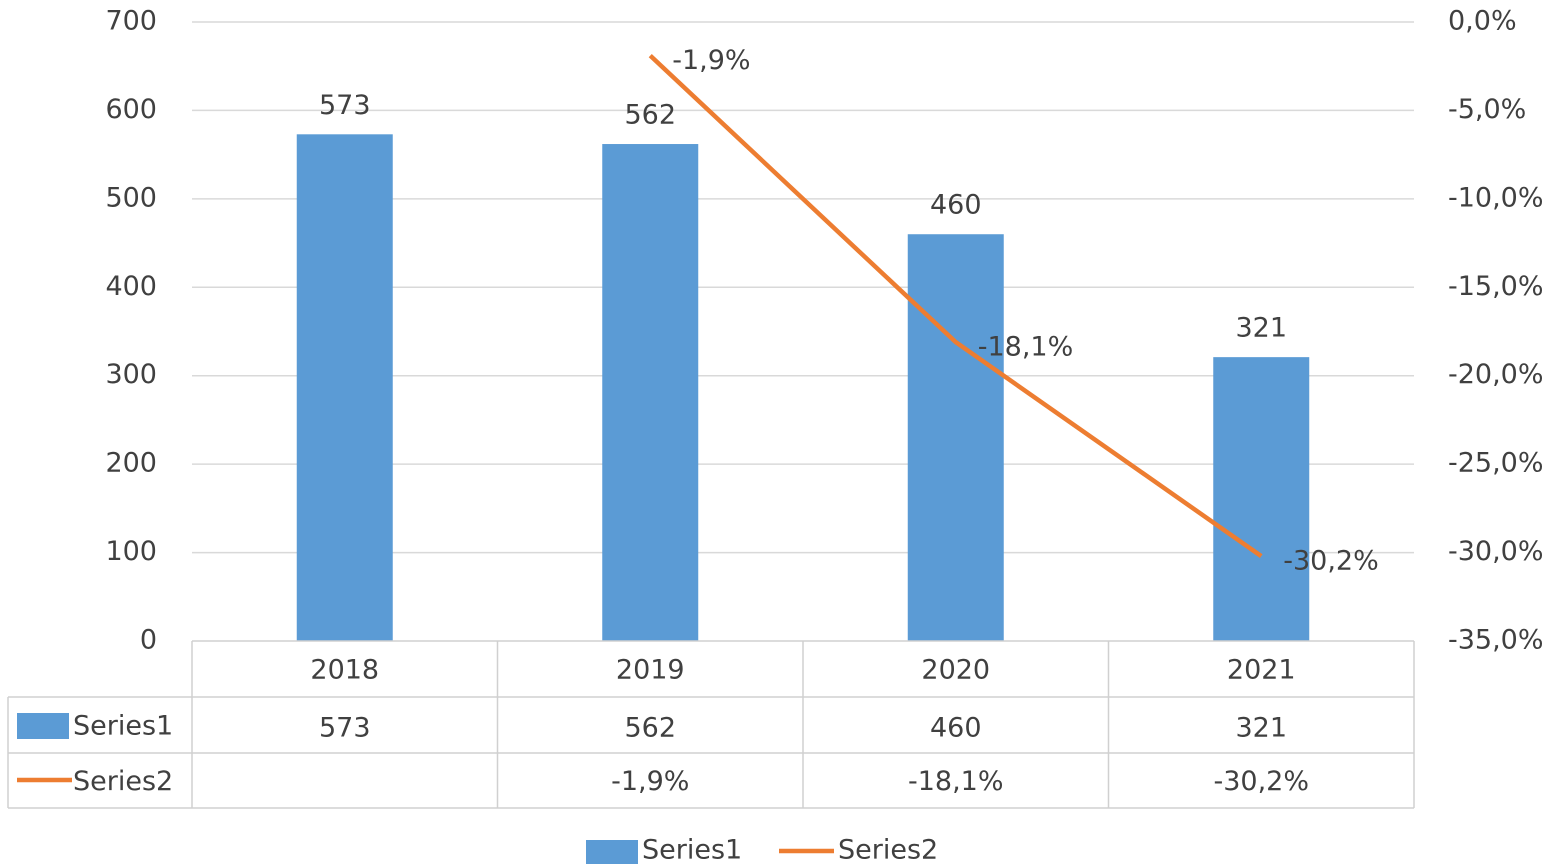 The image size is (1548, 866). Describe the element at coordinates (956, 728) in the screenshot. I see `table-cell: 460` at that location.